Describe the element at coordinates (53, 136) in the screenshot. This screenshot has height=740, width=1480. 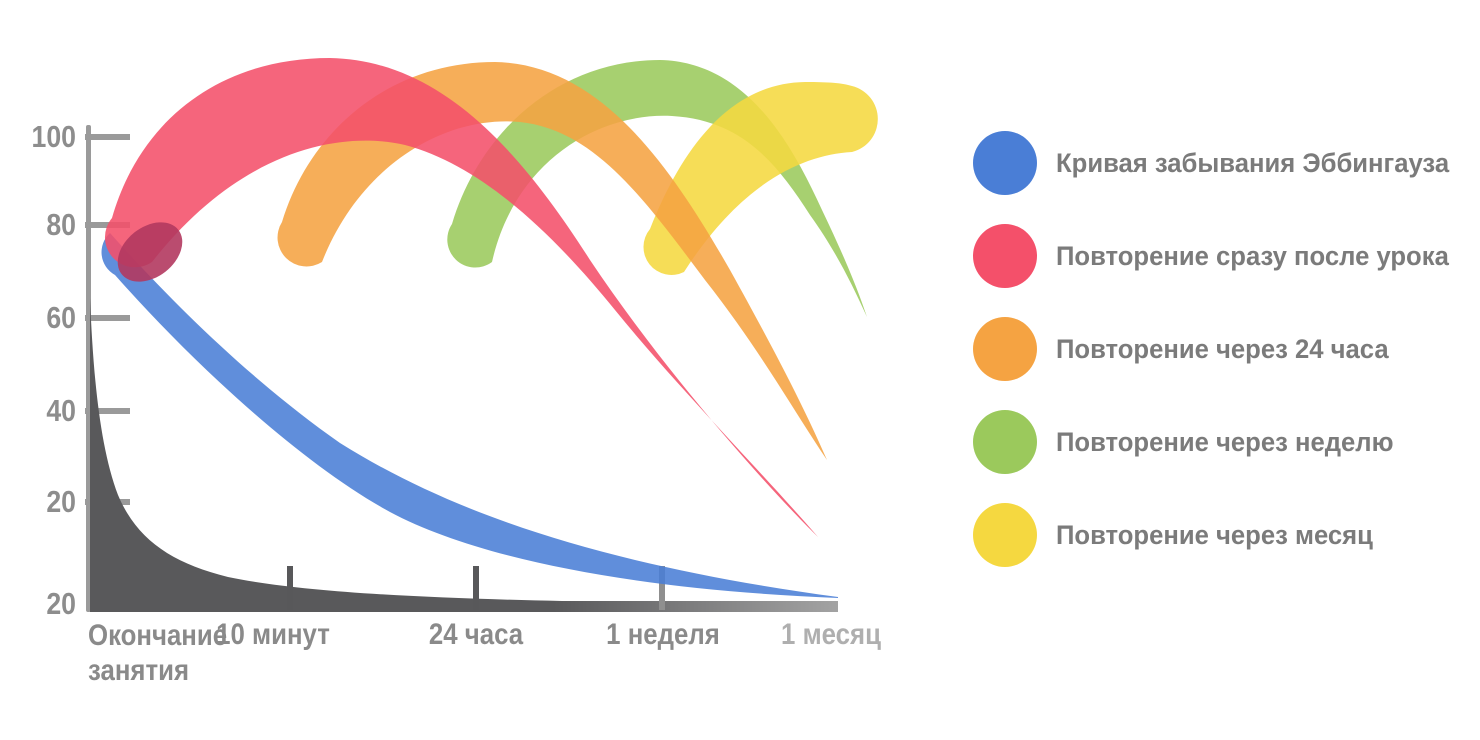
I see `y-axis-label-100: 100` at that location.